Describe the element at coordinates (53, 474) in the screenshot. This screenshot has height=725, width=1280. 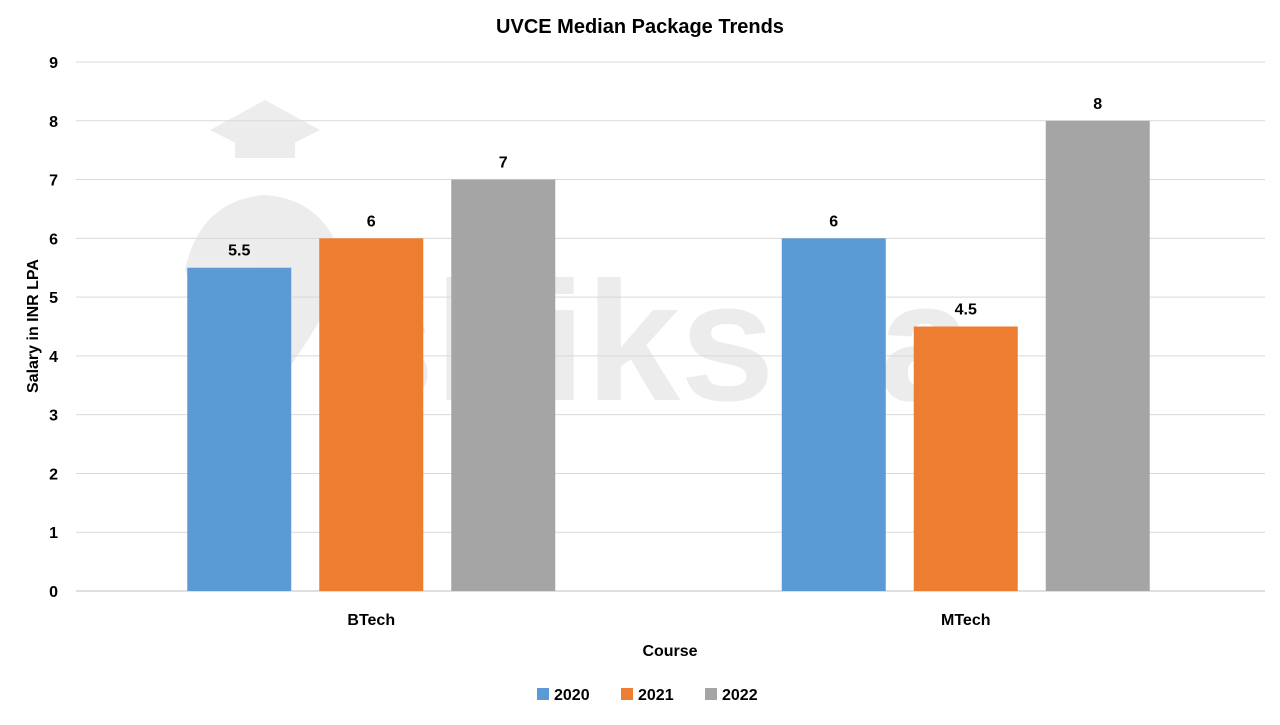
I see `y-tick-label: 2` at that location.